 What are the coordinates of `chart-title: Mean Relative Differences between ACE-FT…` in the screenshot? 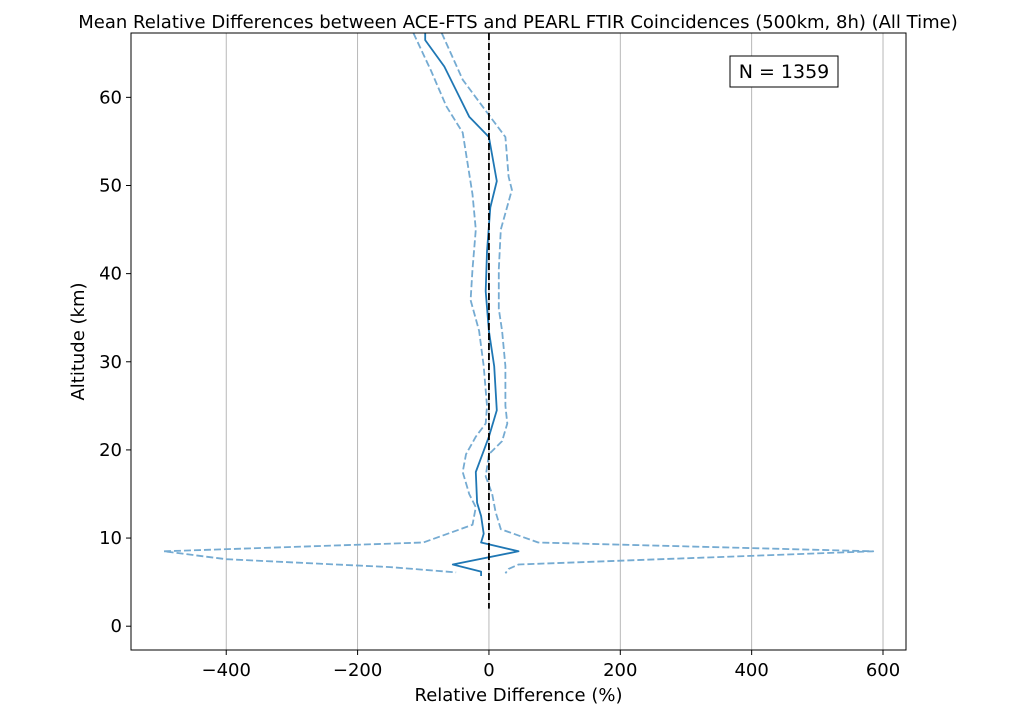 It's located at (517, 22).